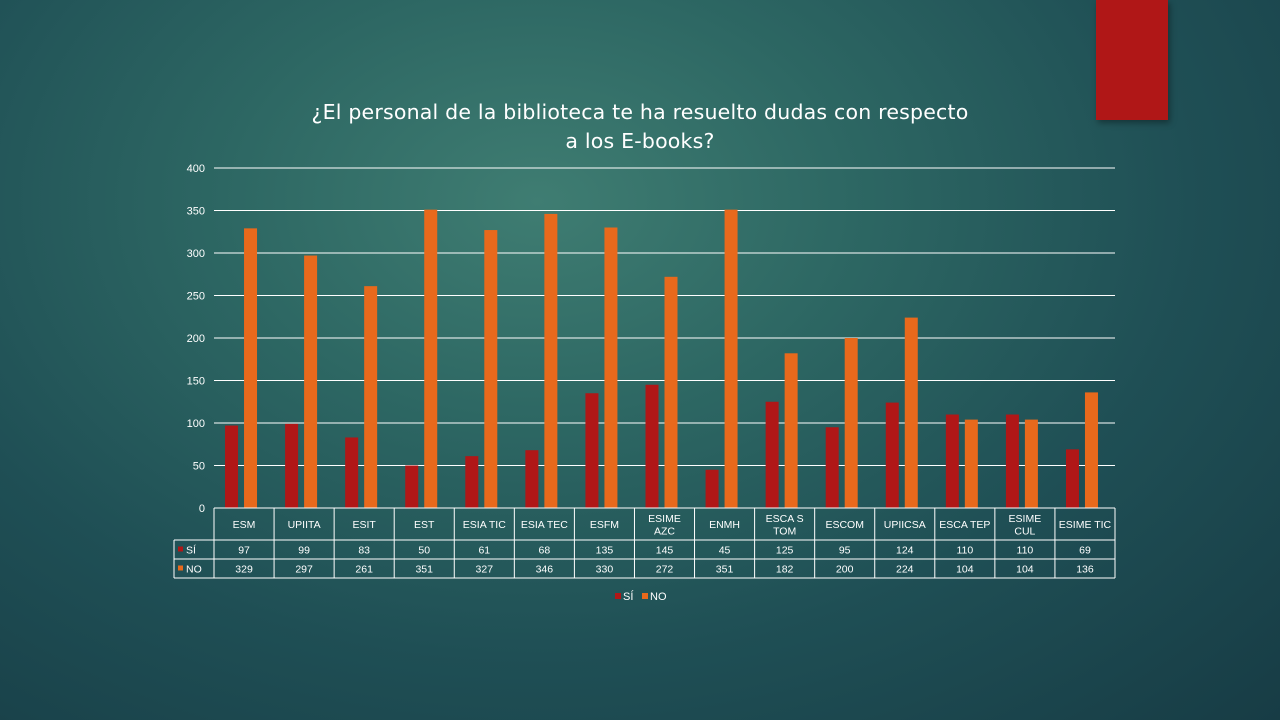 The image size is (1280, 720). What do you see at coordinates (724, 525) in the screenshot?
I see `category-label: ENMH` at bounding box center [724, 525].